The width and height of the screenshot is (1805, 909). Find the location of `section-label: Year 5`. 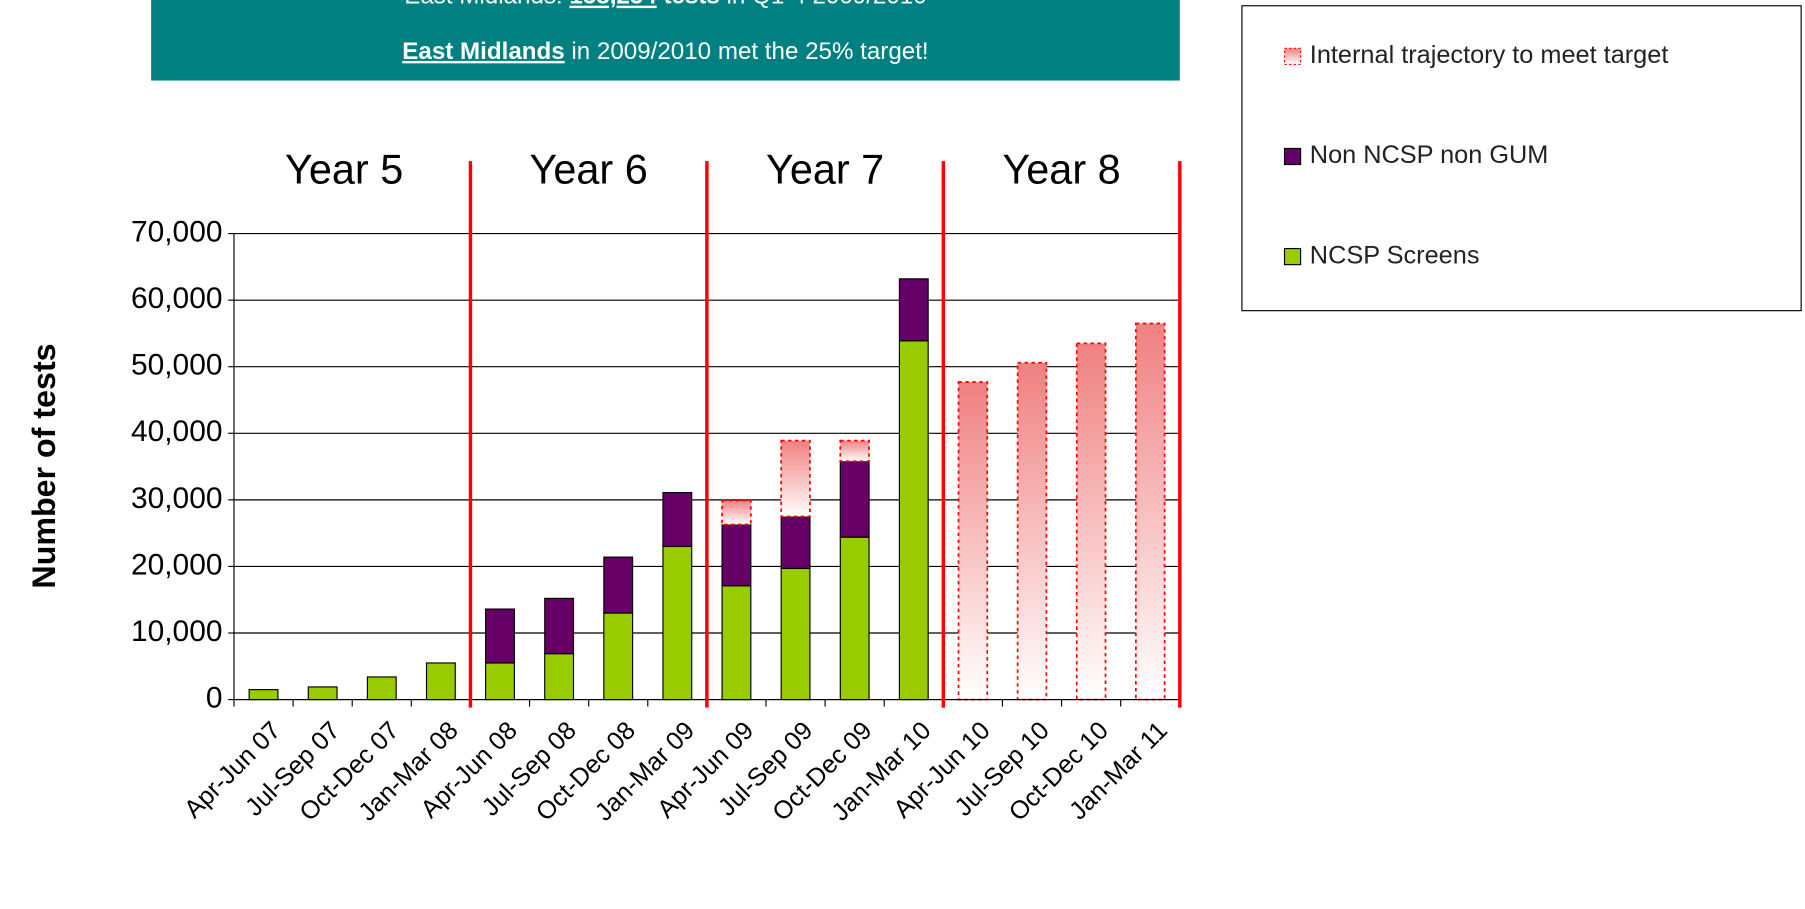

section-label: Year 5 is located at coordinates (344, 170).